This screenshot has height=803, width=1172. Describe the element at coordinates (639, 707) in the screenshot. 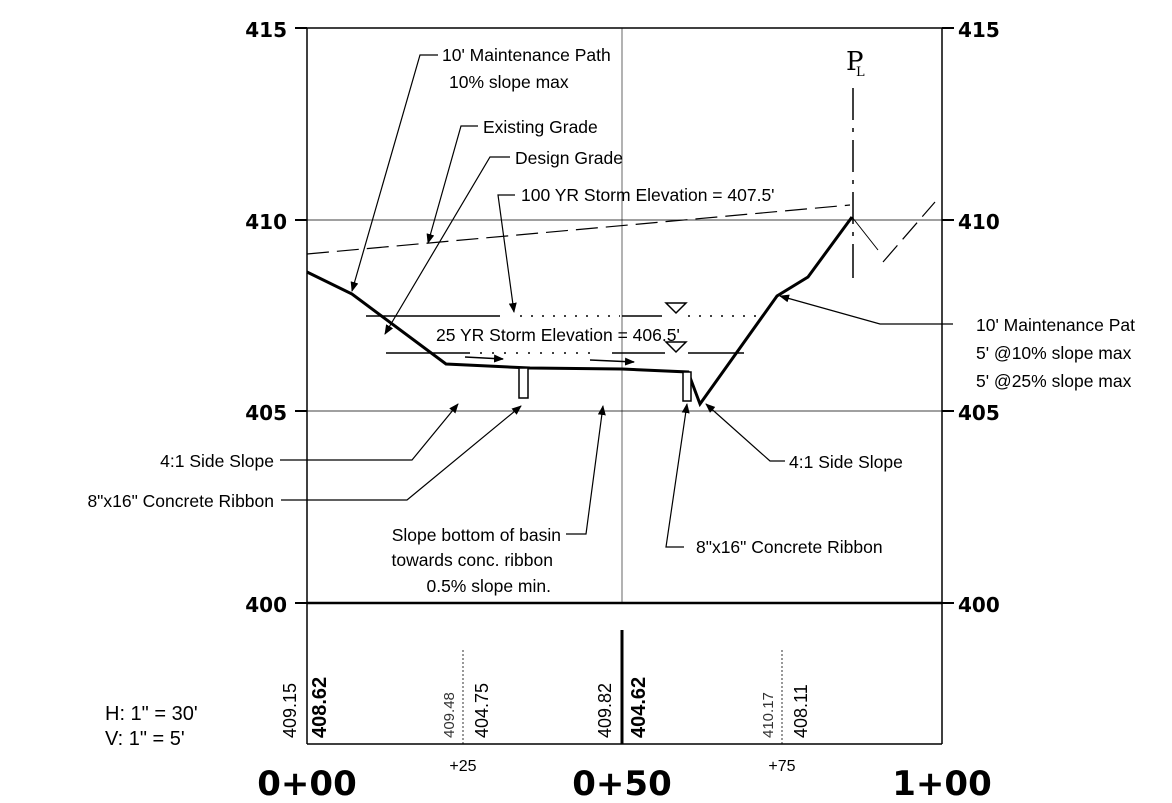

I see `design-value-50: 404.62` at that location.